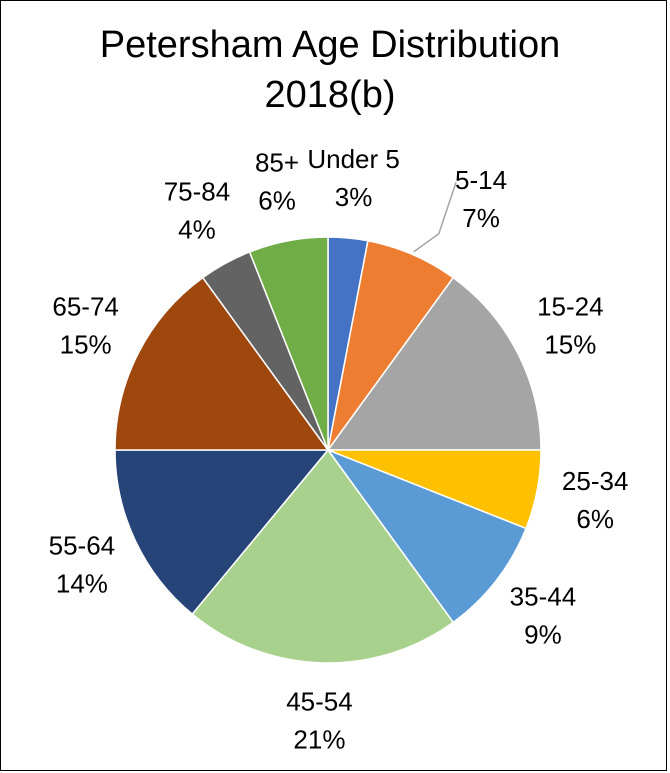 The width and height of the screenshot is (670, 773). Describe the element at coordinates (570, 306) in the screenshot. I see `slice-category-label: 15-24` at that location.